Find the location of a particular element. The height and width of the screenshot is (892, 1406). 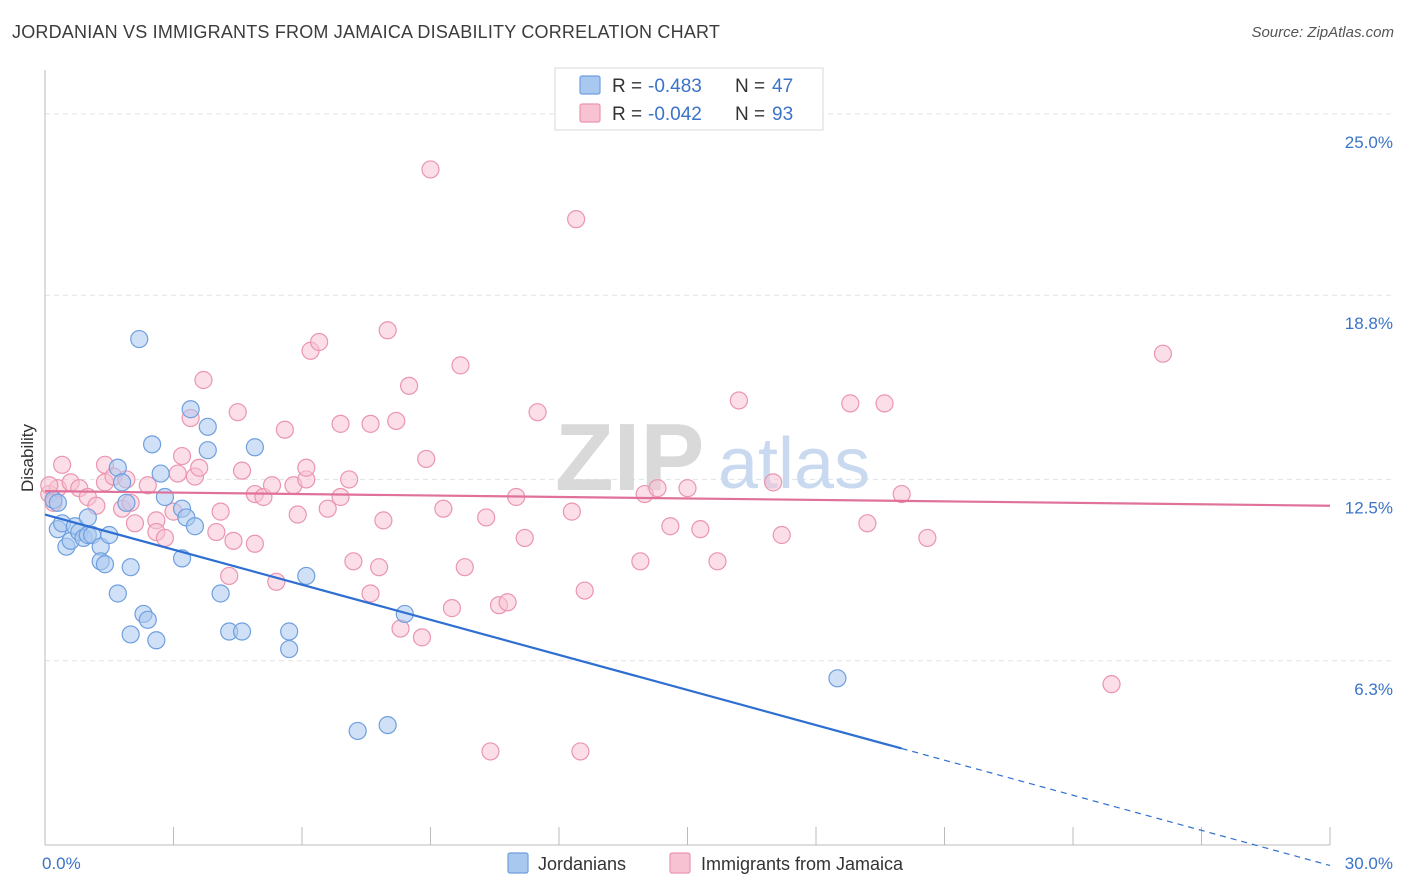

y-axis-title: Disability is located at coordinates (27, 457).